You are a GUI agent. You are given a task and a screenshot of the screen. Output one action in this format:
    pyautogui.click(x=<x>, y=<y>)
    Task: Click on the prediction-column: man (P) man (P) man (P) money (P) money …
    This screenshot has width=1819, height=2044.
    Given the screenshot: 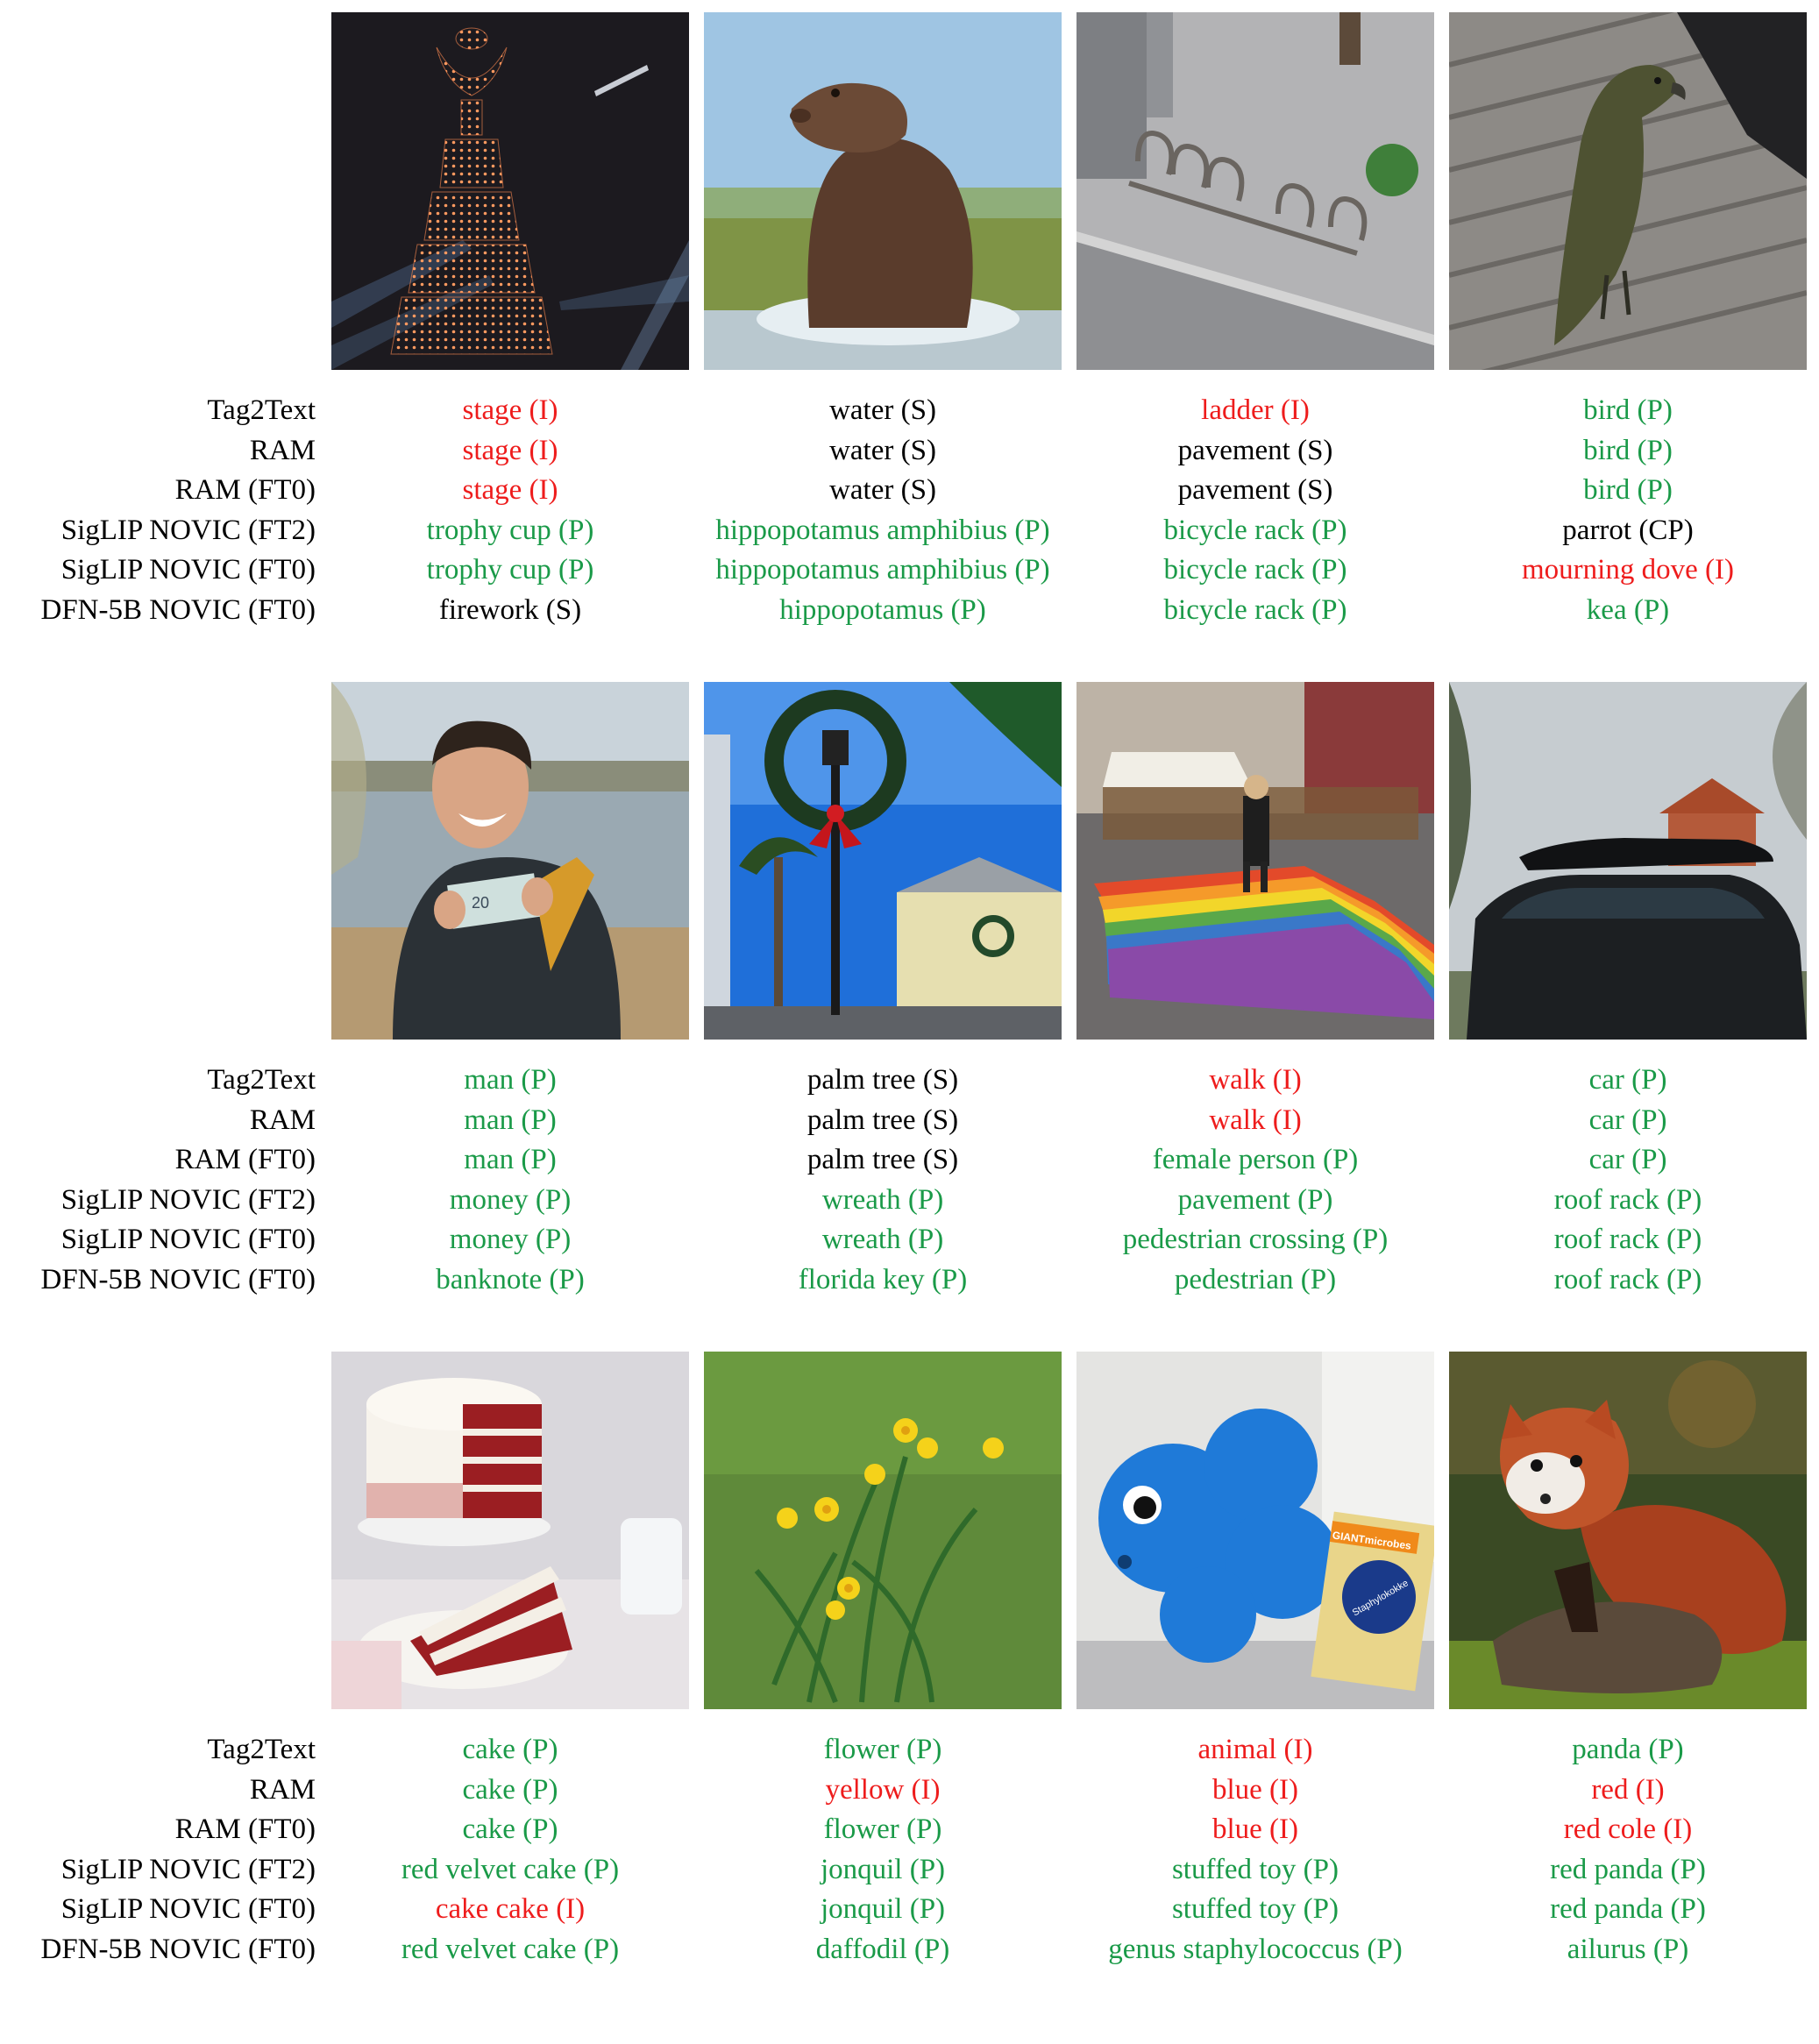 What is the action you would take?
    pyautogui.click(x=510, y=1181)
    